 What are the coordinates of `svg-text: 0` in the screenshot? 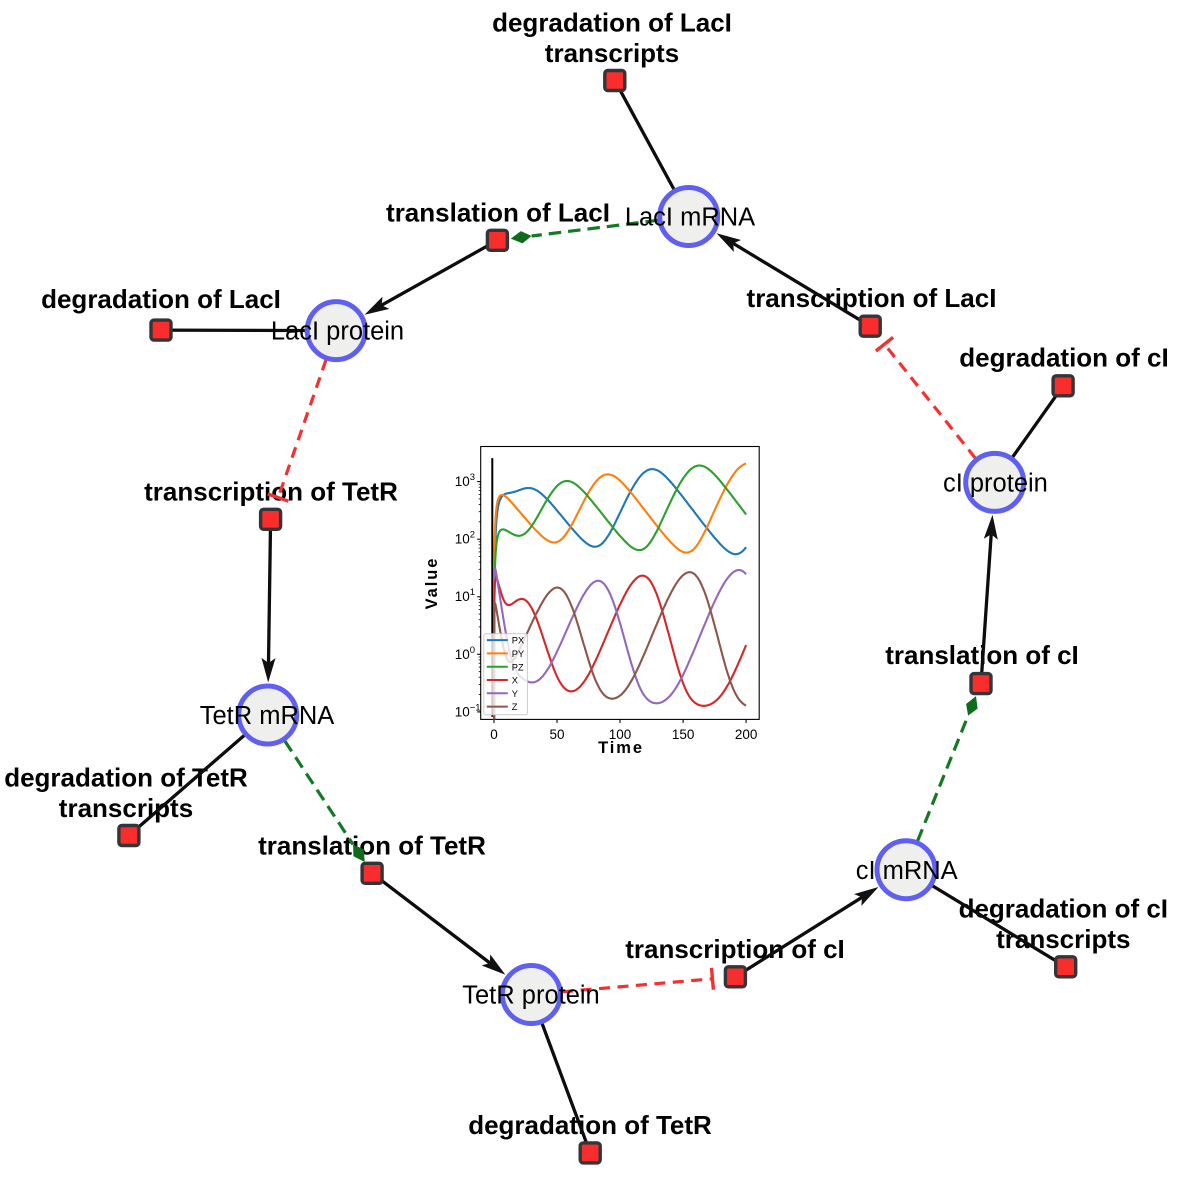 It's located at (494, 734).